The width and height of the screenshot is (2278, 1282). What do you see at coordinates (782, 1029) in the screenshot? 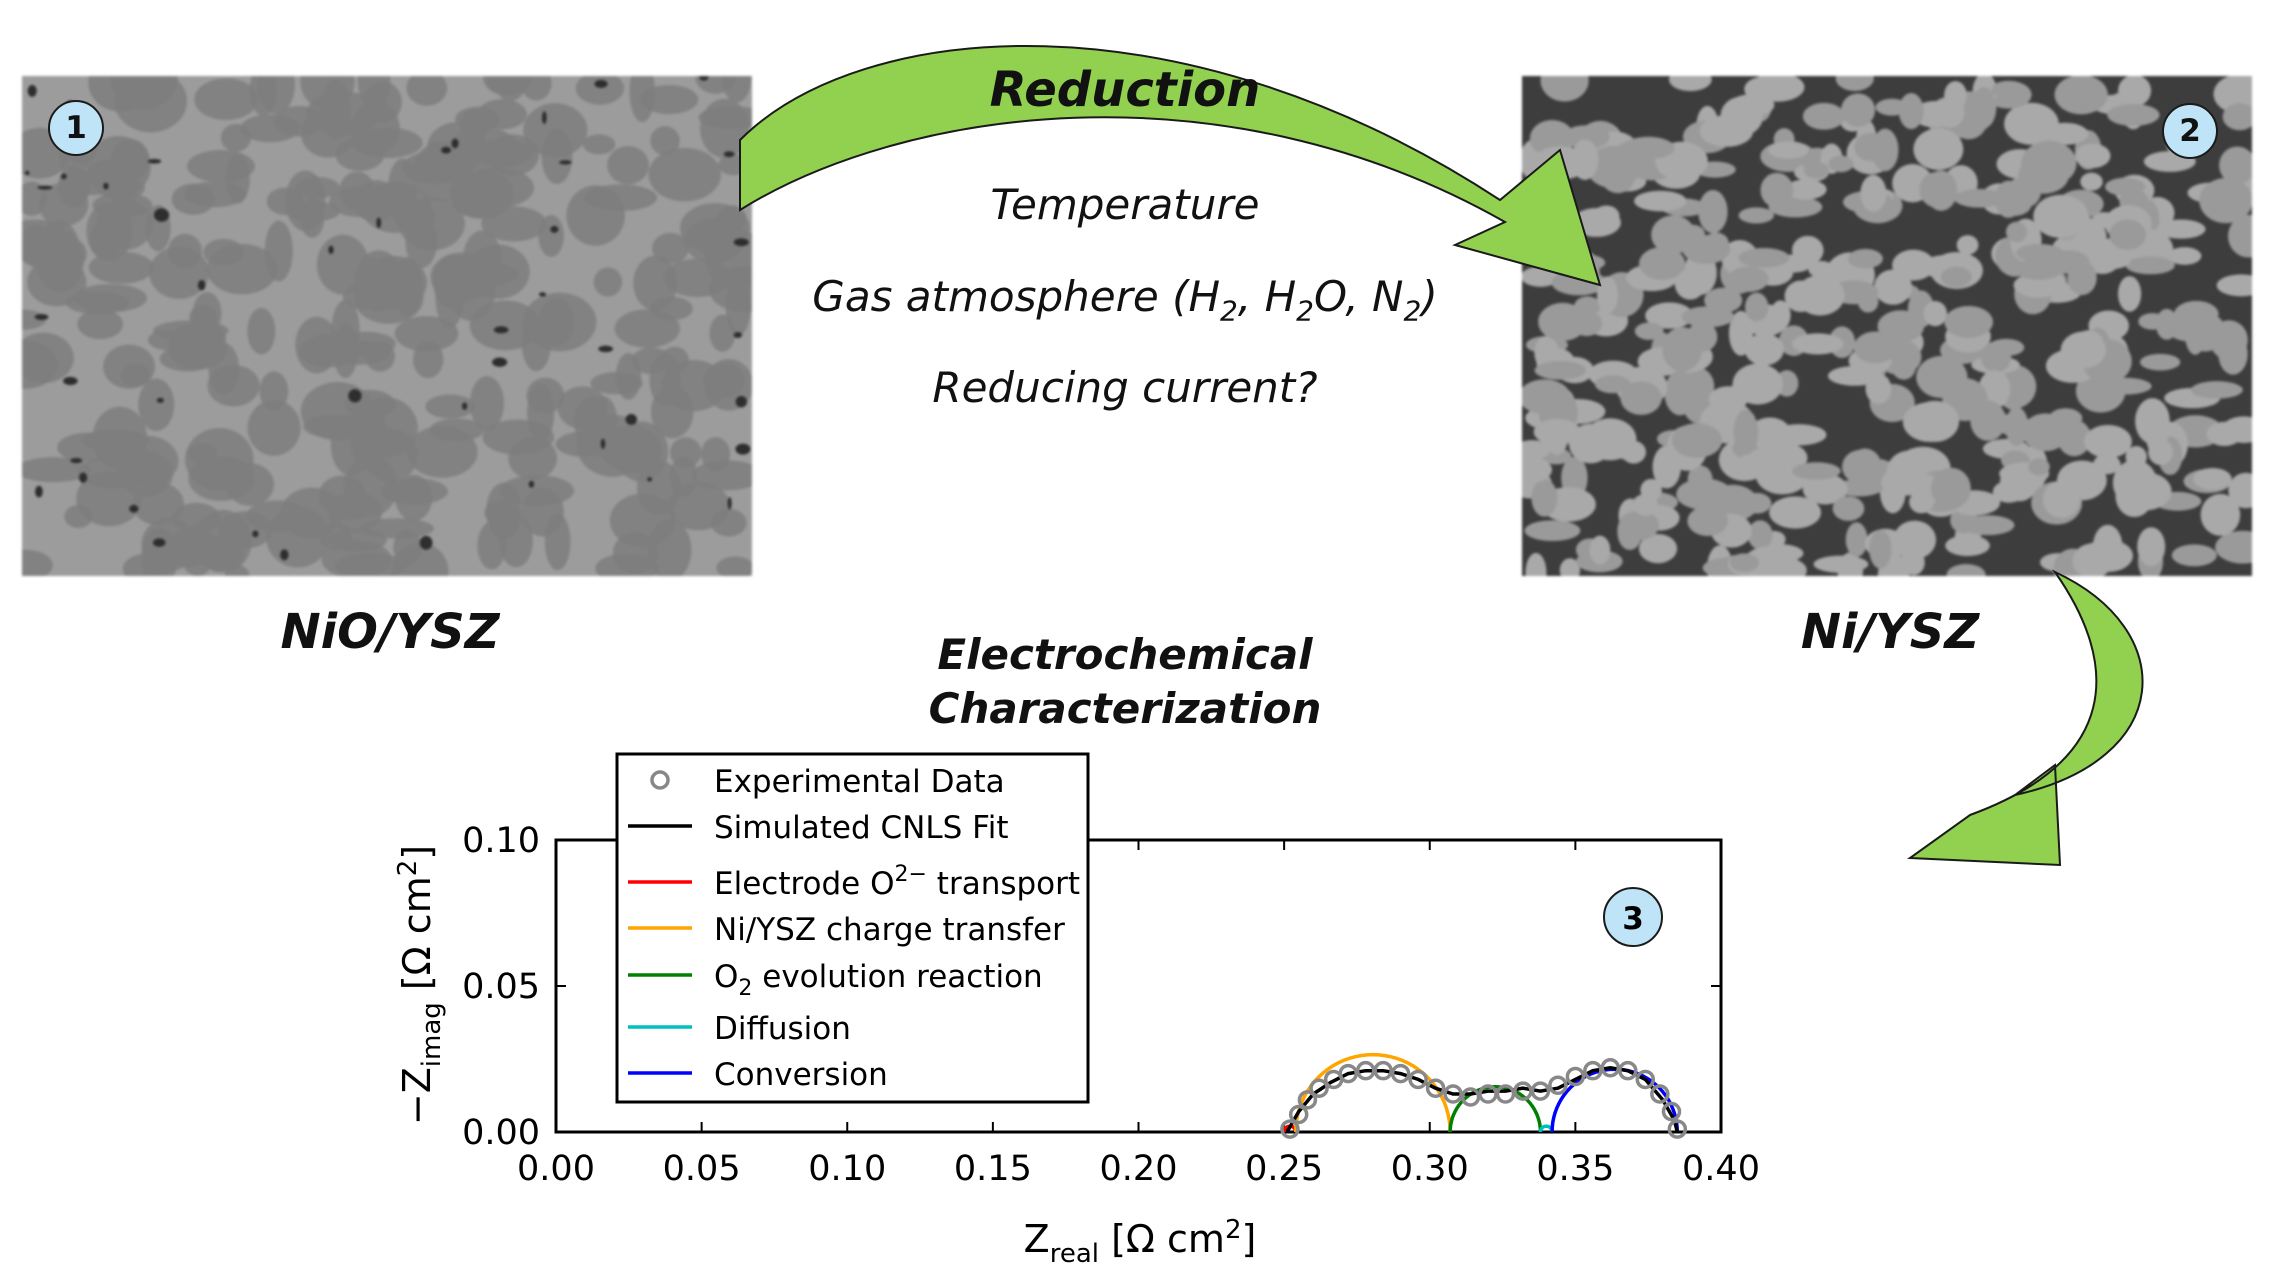
I see `legend-label: Diffusion` at bounding box center [782, 1029].